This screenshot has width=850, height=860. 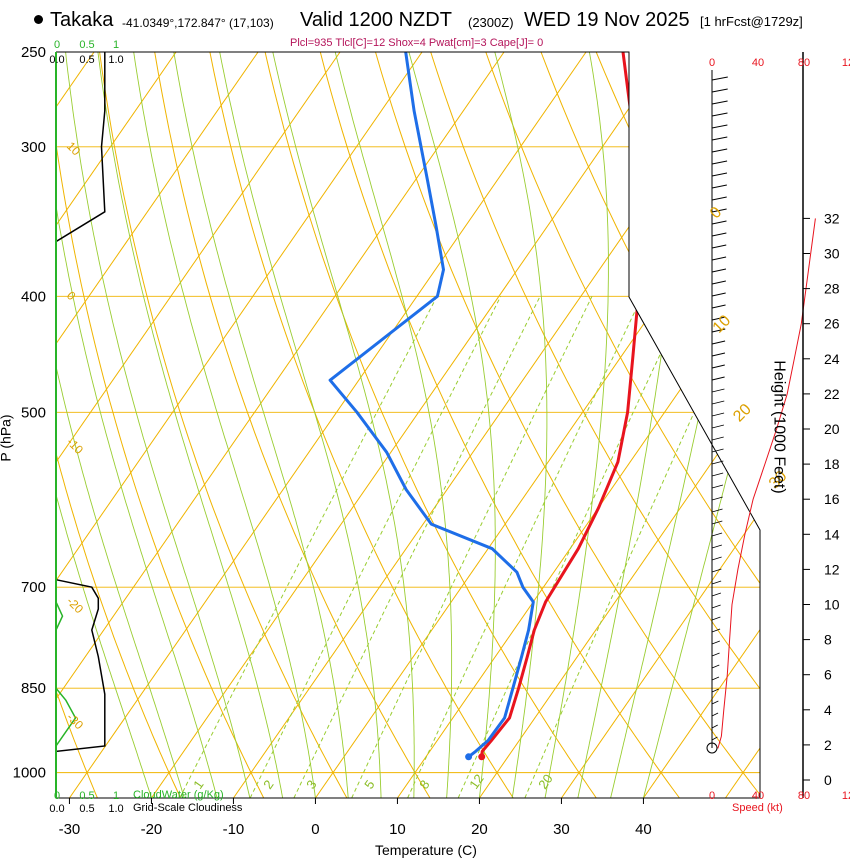 I want to click on station-dot-icon, so click(x=38, y=19).